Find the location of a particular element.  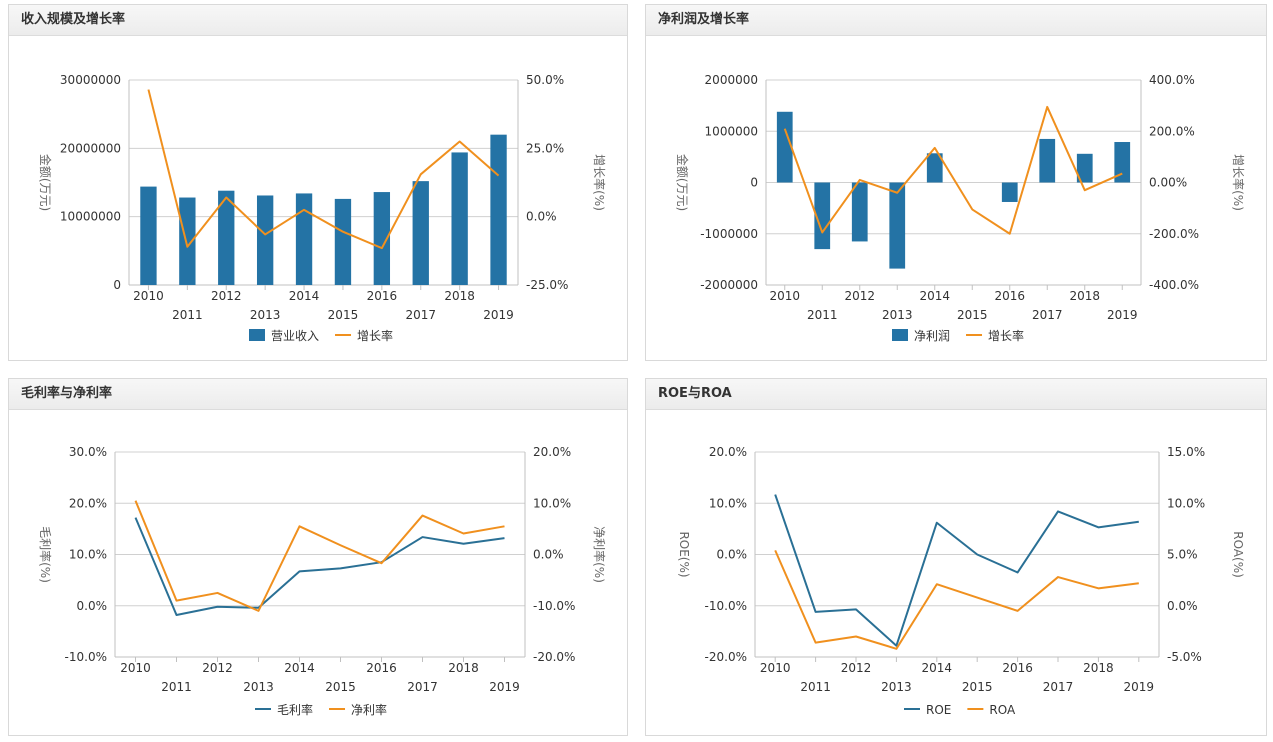

legend-label: 营业收入 is located at coordinates (295, 336).